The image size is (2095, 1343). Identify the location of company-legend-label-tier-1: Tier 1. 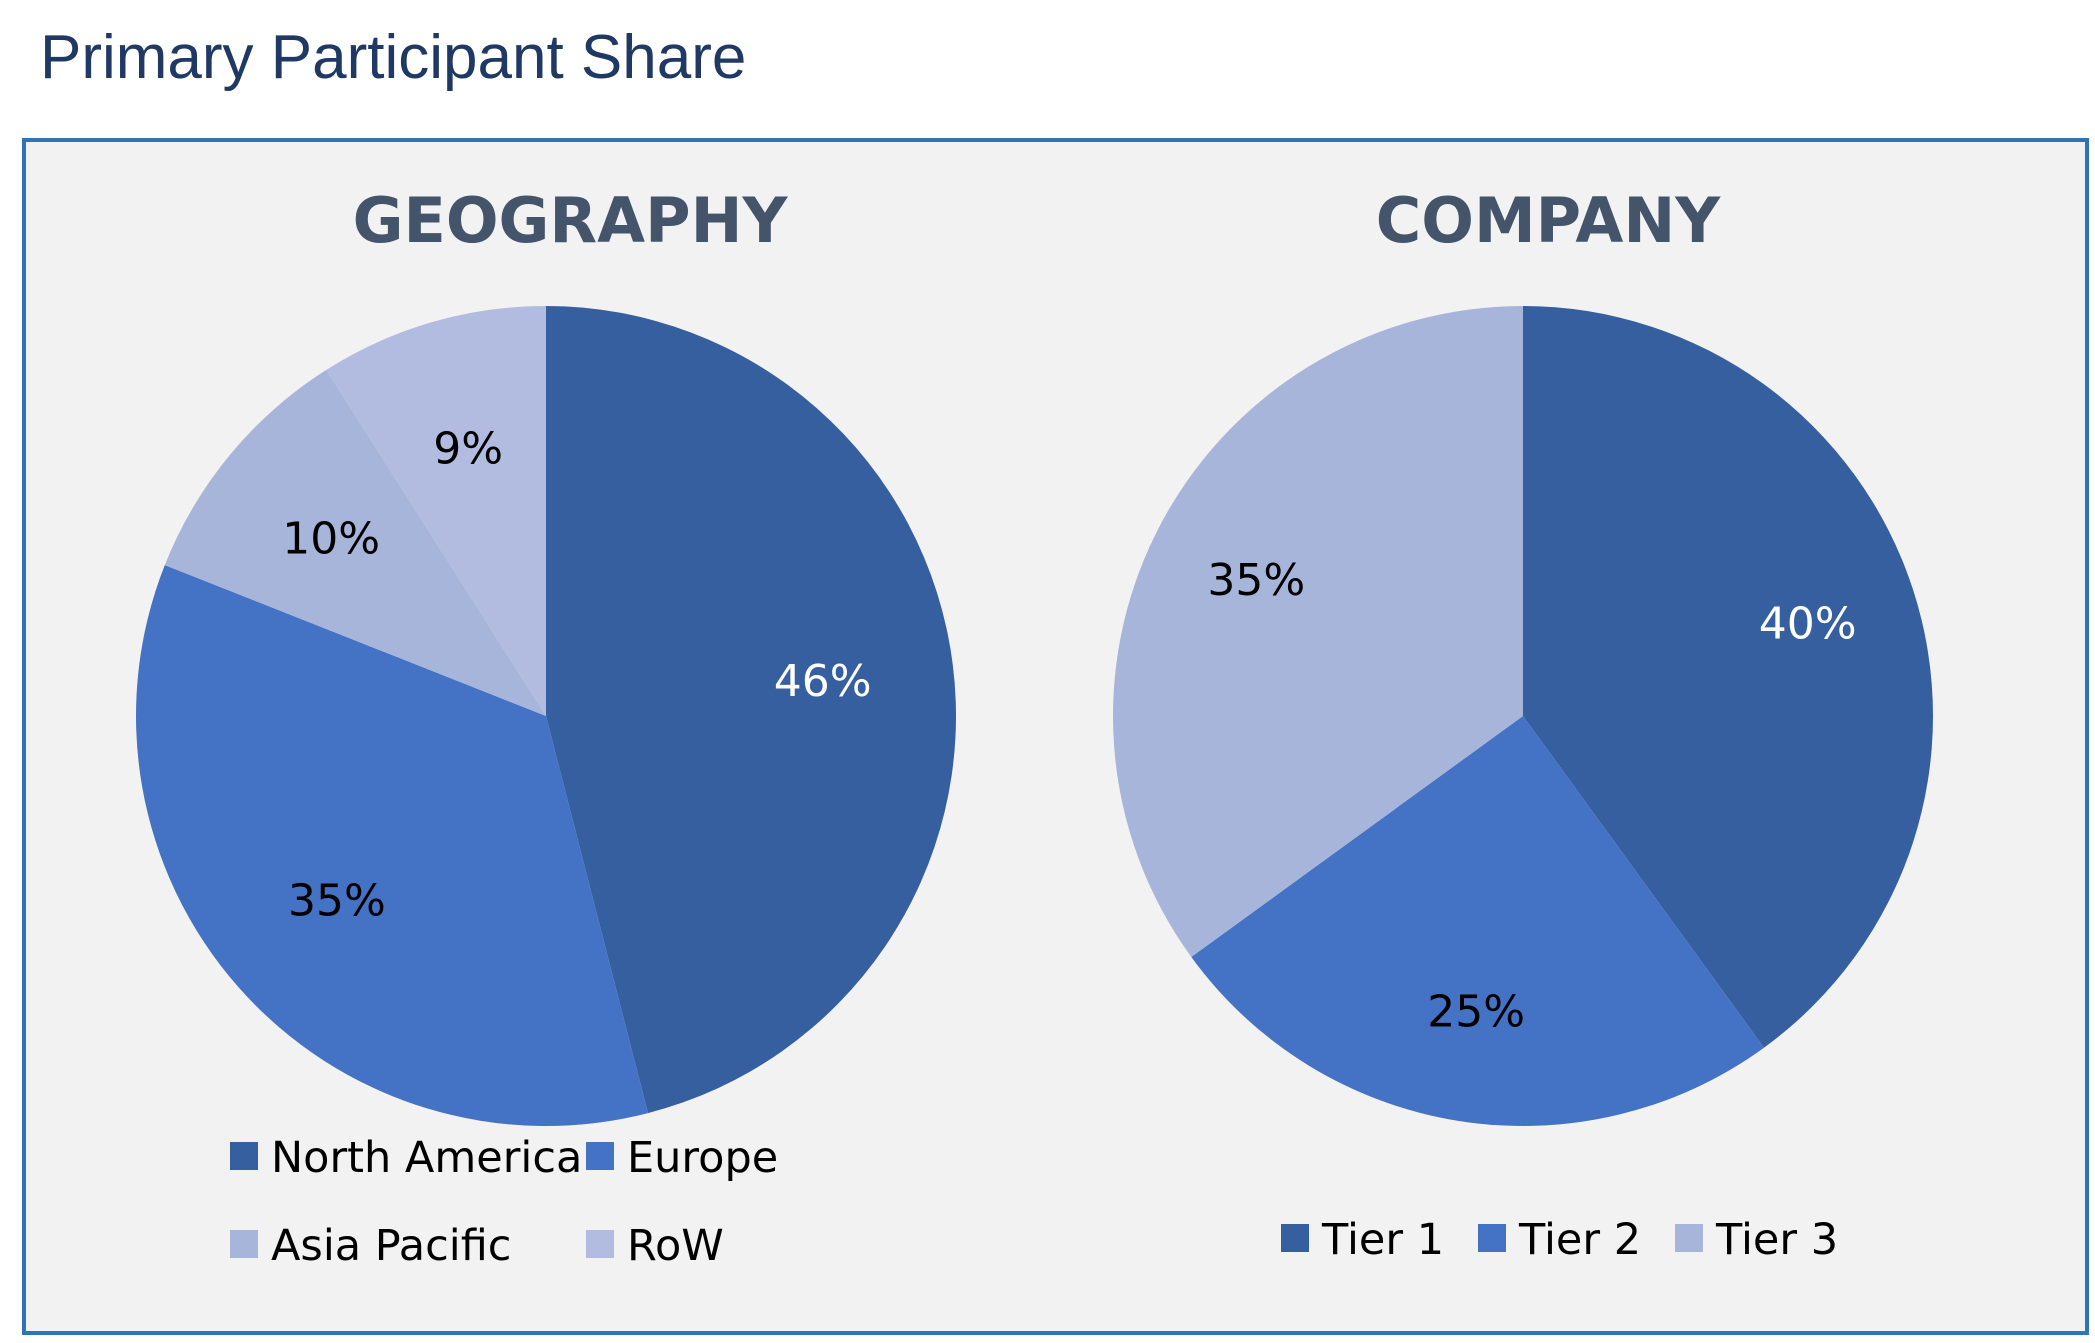
(1382, 1240).